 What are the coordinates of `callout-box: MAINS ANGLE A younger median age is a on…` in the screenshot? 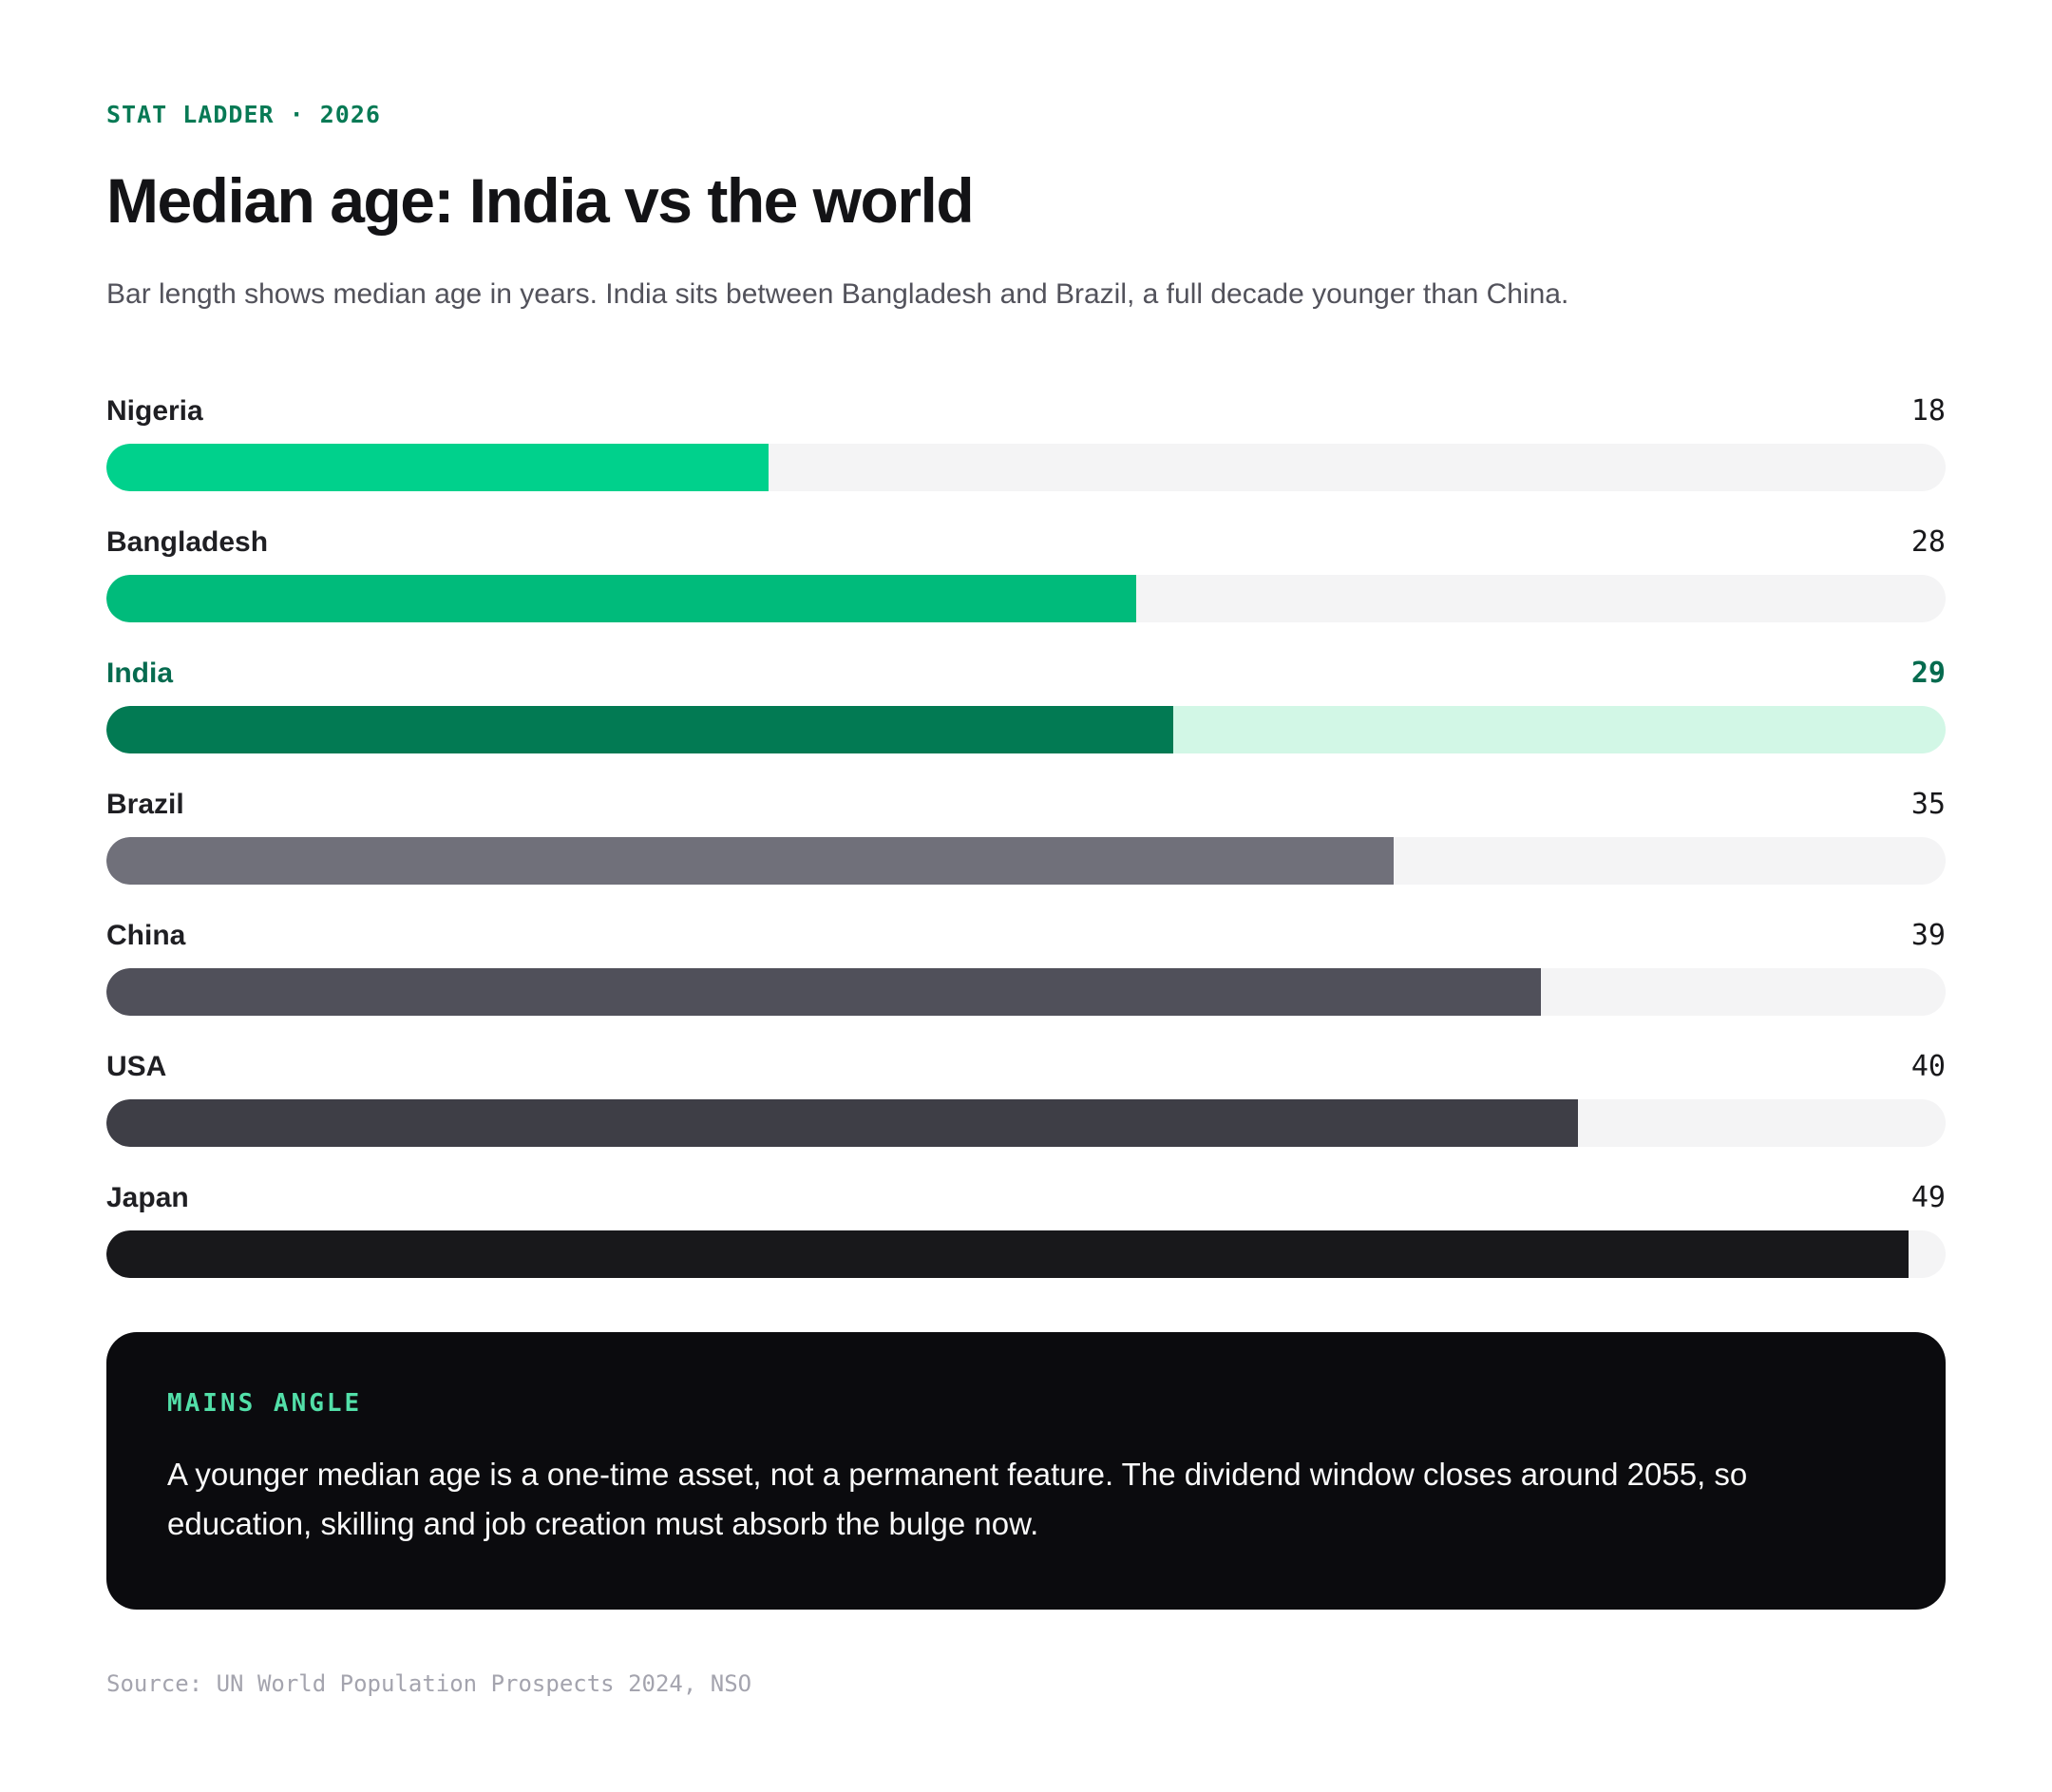 It's located at (1026, 1471).